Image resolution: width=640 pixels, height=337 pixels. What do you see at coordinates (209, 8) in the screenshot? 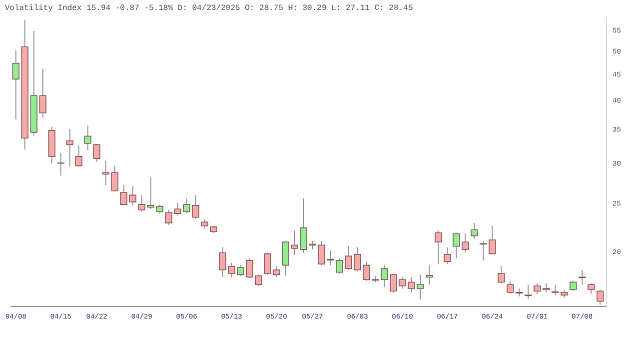
I see `chart-title: Volatility Index 15.94 -0.87 -5.18% D: 04/23/2025 O: 28.75 H: 30.29 L: 27.11 C: 28.45` at bounding box center [209, 8].